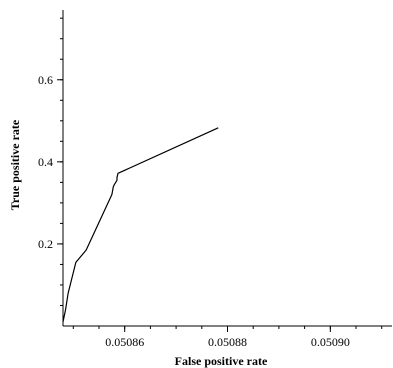  Describe the element at coordinates (124, 342) in the screenshot. I see `x-tick-label: 0.05086` at that location.